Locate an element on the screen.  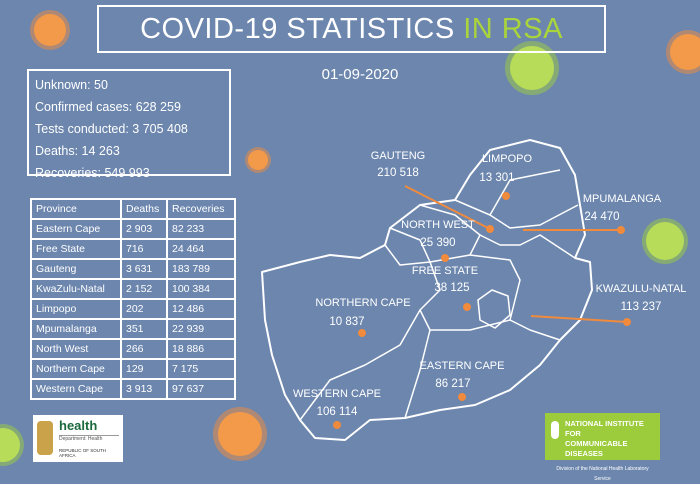
eastern-cape-cases: 86 217 is located at coordinates (453, 384).